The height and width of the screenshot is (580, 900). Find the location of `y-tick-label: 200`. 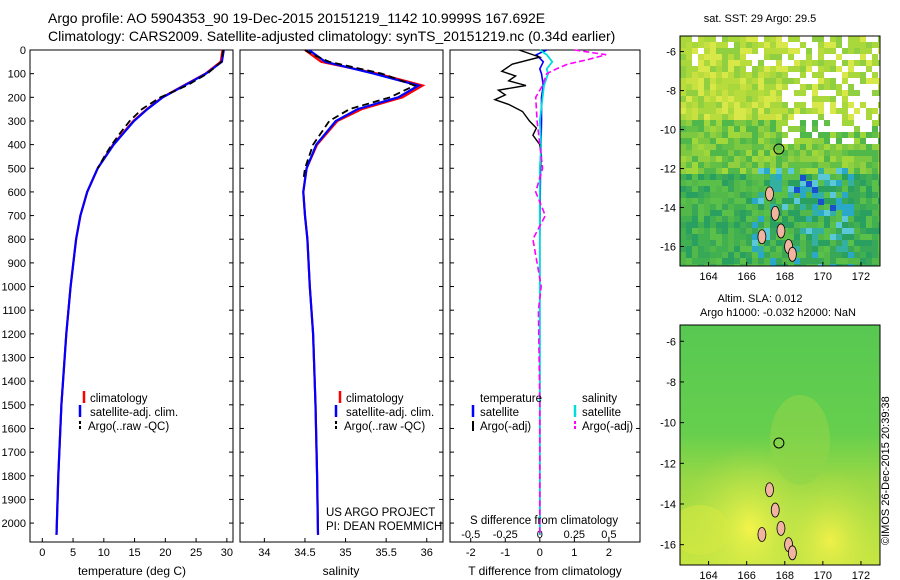

y-tick-label: 200 is located at coordinates (17, 98).